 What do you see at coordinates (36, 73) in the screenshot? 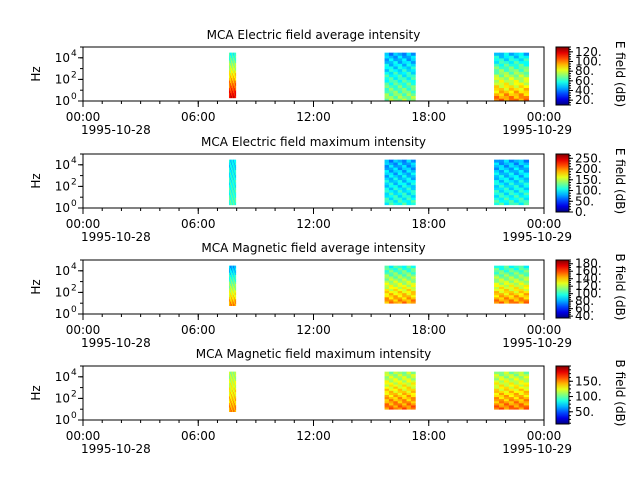
I see `y-axis-label: Hz` at bounding box center [36, 73].